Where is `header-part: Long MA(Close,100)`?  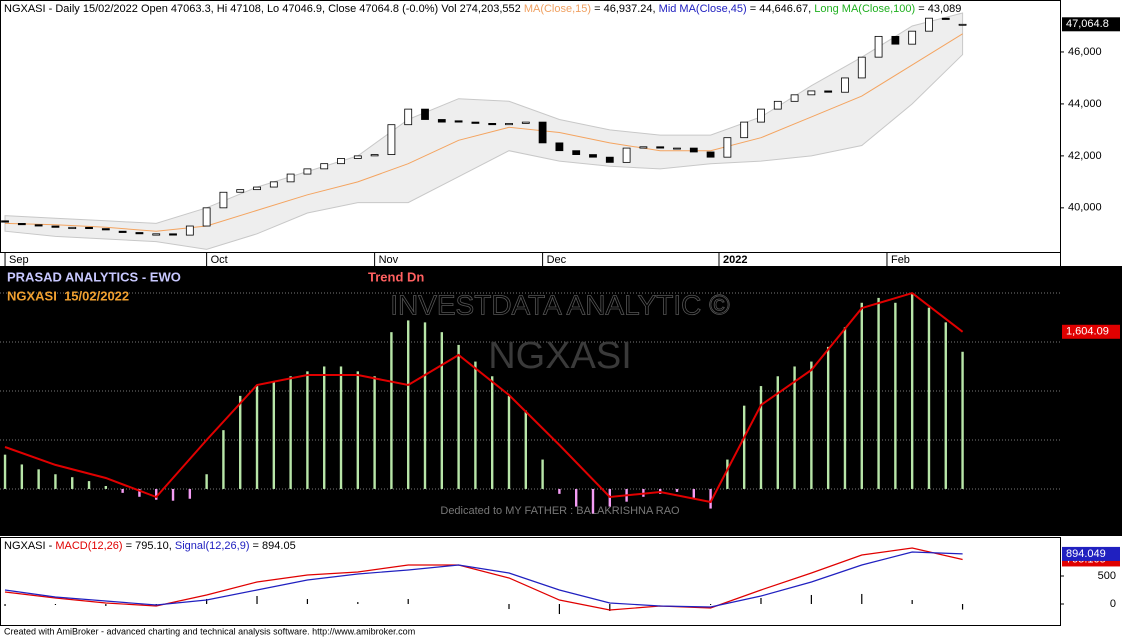
header-part: Long MA(Close,100) is located at coordinates (864, 9).